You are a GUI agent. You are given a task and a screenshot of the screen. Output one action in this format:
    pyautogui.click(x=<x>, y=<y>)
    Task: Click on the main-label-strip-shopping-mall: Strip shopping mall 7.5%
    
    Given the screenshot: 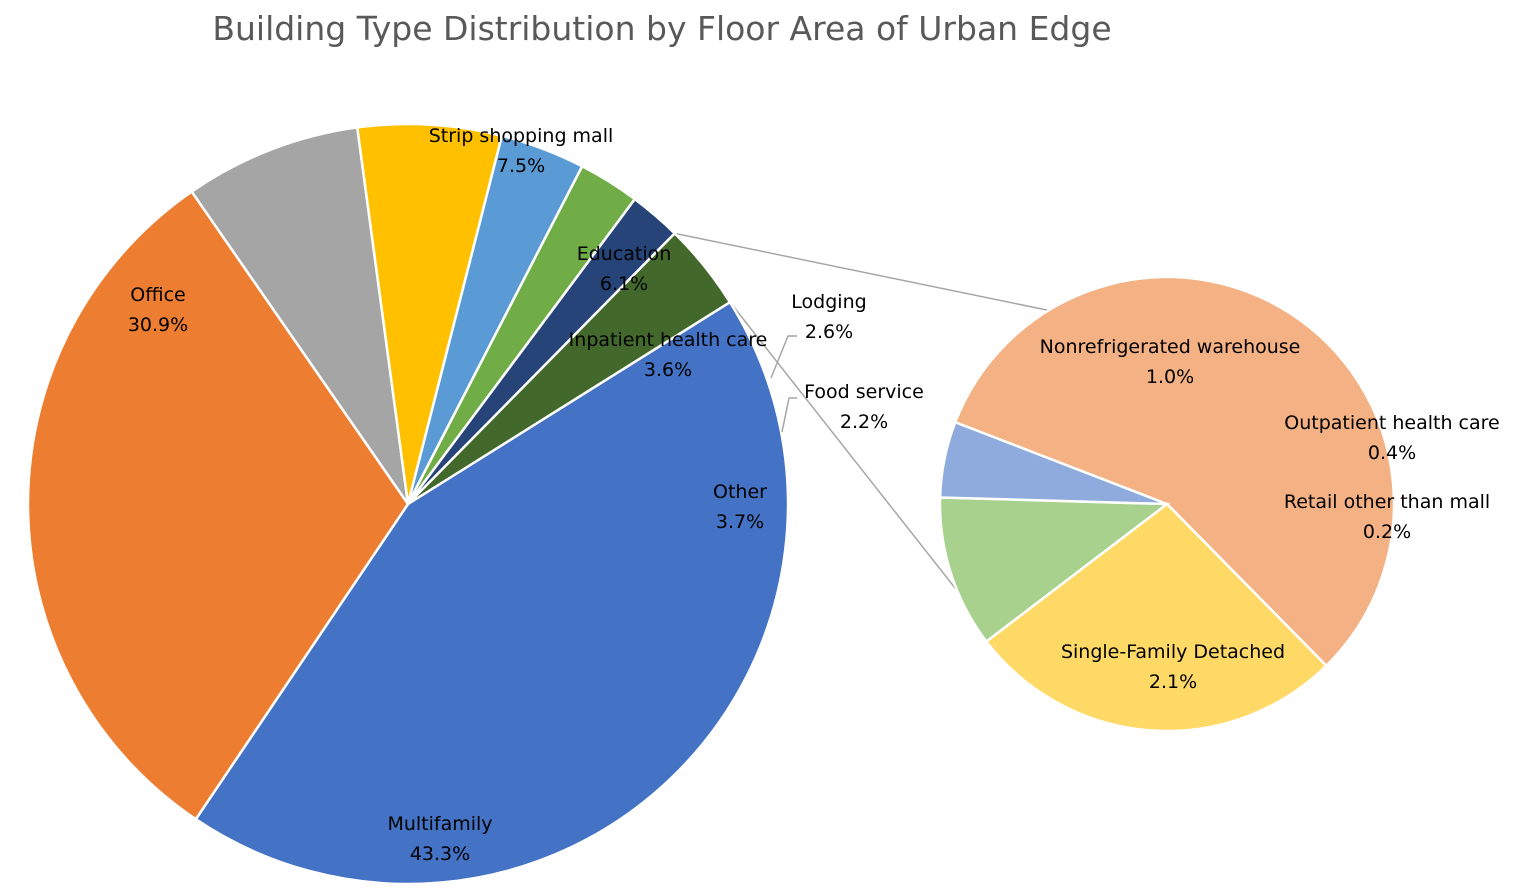 What is the action you would take?
    pyautogui.click(x=521, y=151)
    